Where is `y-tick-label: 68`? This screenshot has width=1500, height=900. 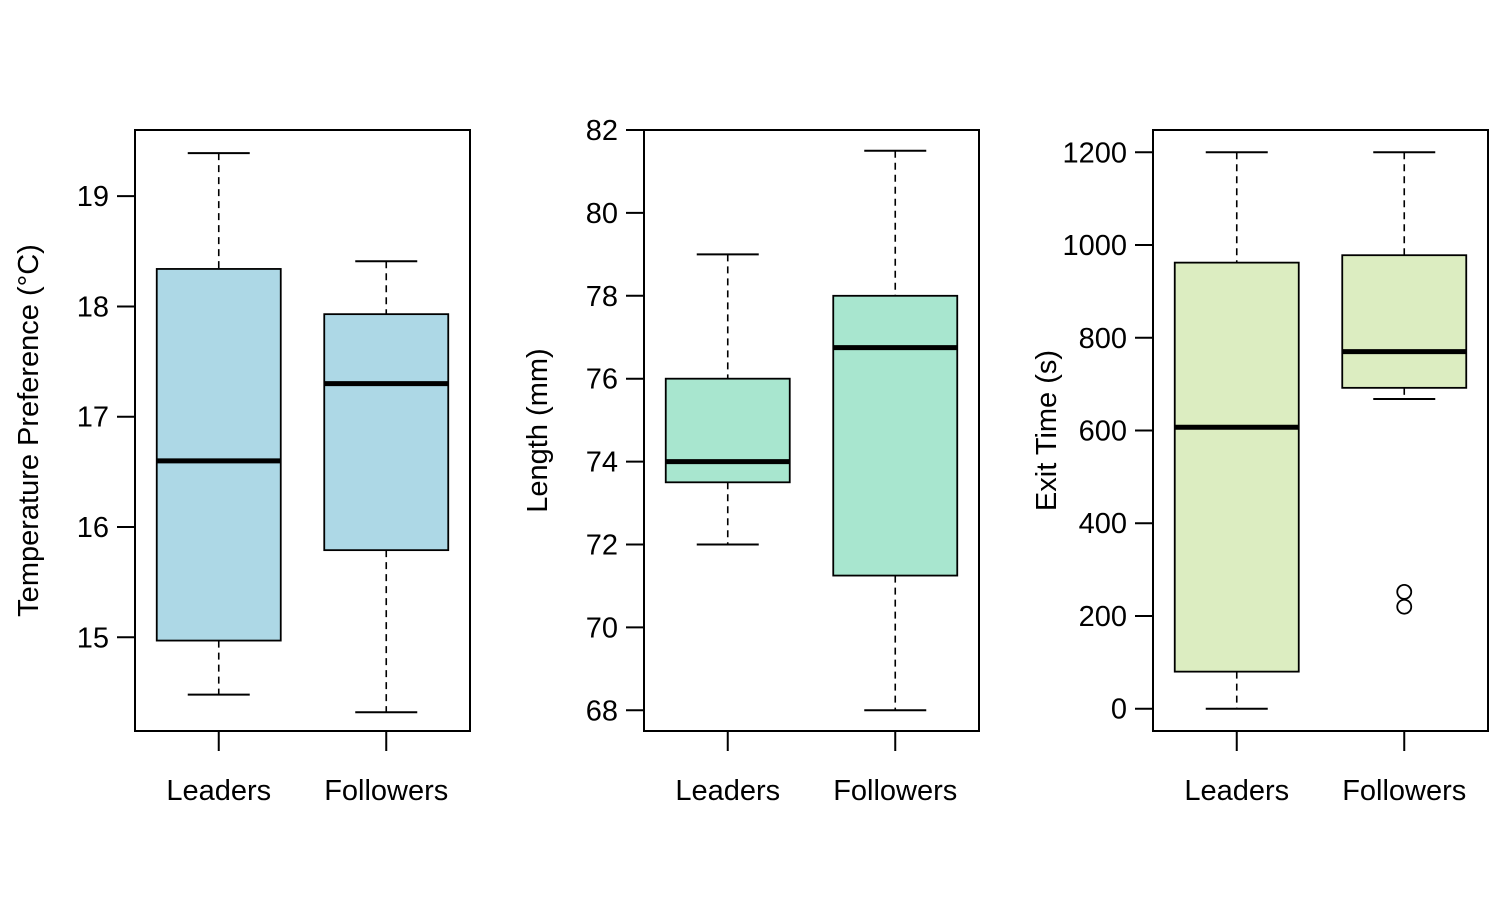
y-tick-label: 68 is located at coordinates (602, 711).